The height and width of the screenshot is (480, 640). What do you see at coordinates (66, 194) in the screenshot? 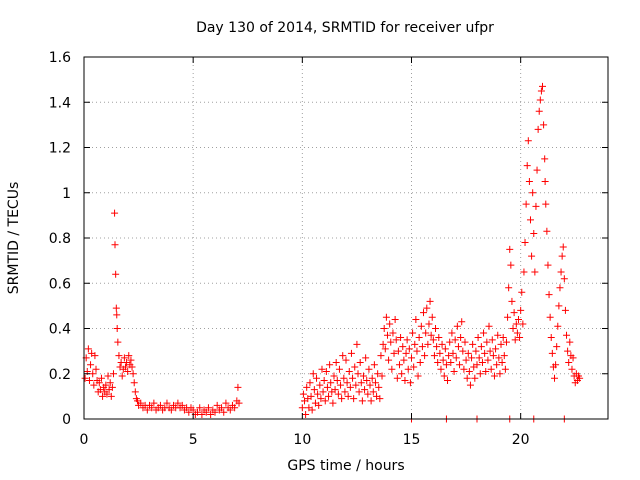
I see `y-tick-label: 1` at bounding box center [66, 194].